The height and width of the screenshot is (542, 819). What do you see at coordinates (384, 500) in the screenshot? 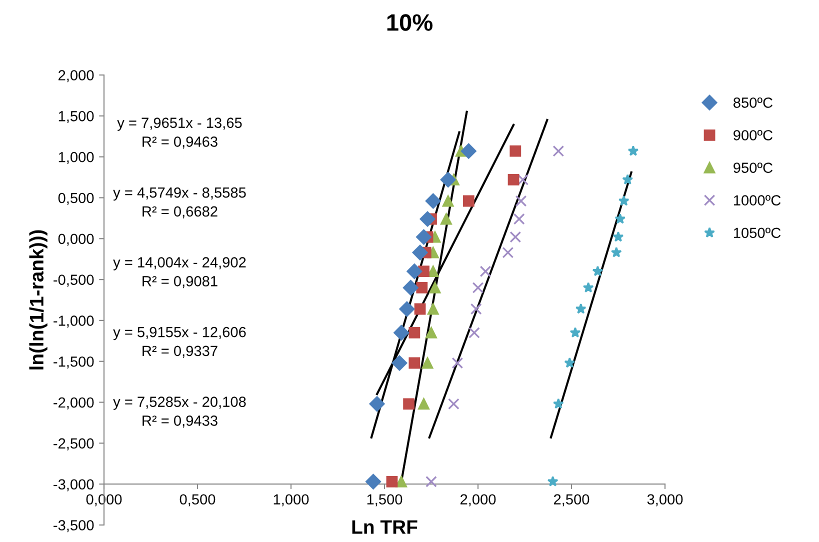
I see `x-tick-label: 1,500` at bounding box center [384, 500].